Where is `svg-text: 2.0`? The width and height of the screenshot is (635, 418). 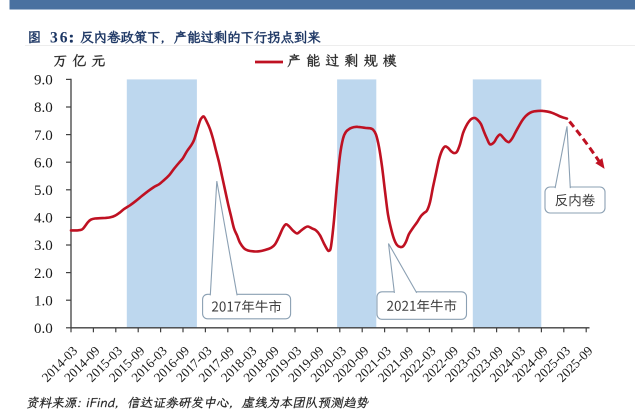 svg-text: 2.0 is located at coordinates (43, 274).